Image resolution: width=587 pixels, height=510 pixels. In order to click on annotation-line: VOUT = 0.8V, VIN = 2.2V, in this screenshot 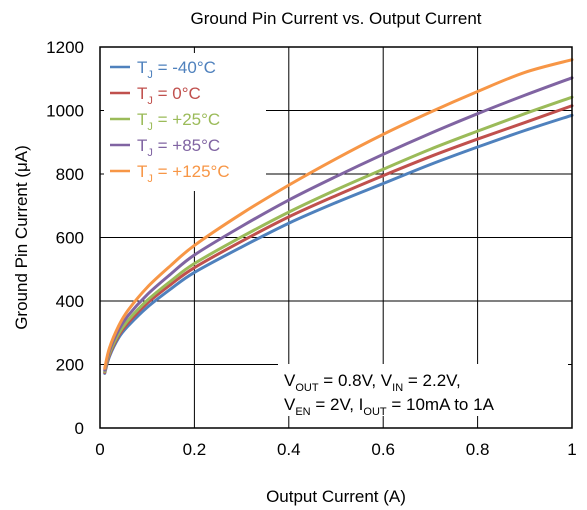, I will do `click(372, 382)`.